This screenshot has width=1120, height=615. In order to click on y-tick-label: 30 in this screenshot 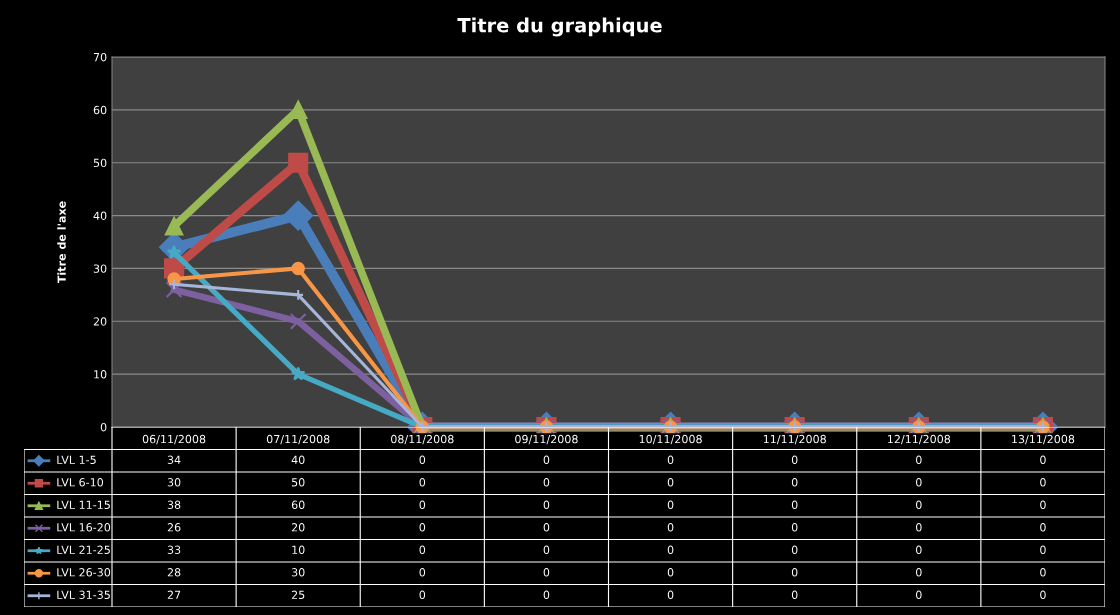, I will do `click(100, 268)`.